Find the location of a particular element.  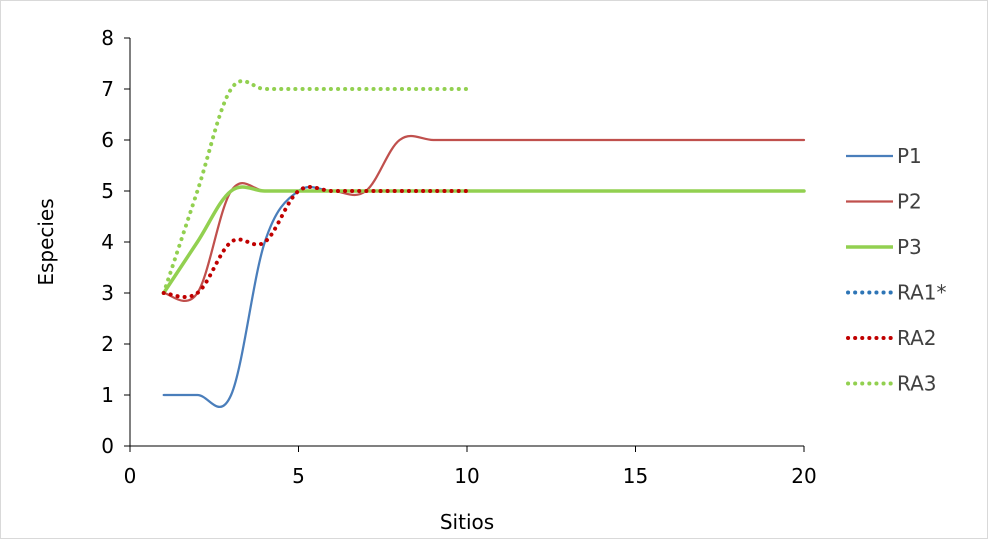

x-axis-title: Sitios is located at coordinates (467, 522).